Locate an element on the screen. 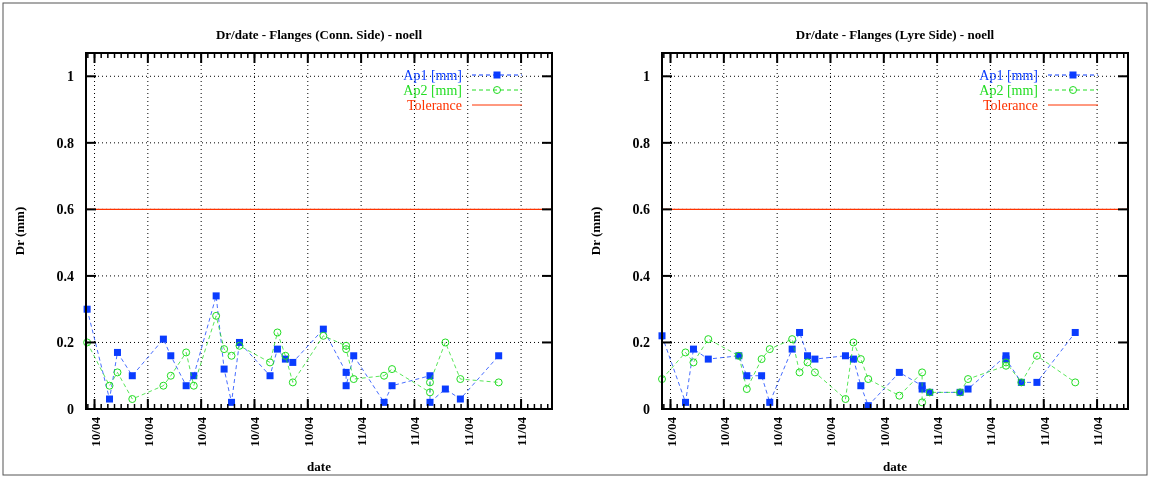 Image resolution: width=1151 pixels, height=480 pixels. chart-title: Dr/date - Flanges (Conn. Side) - noell is located at coordinates (319, 34).